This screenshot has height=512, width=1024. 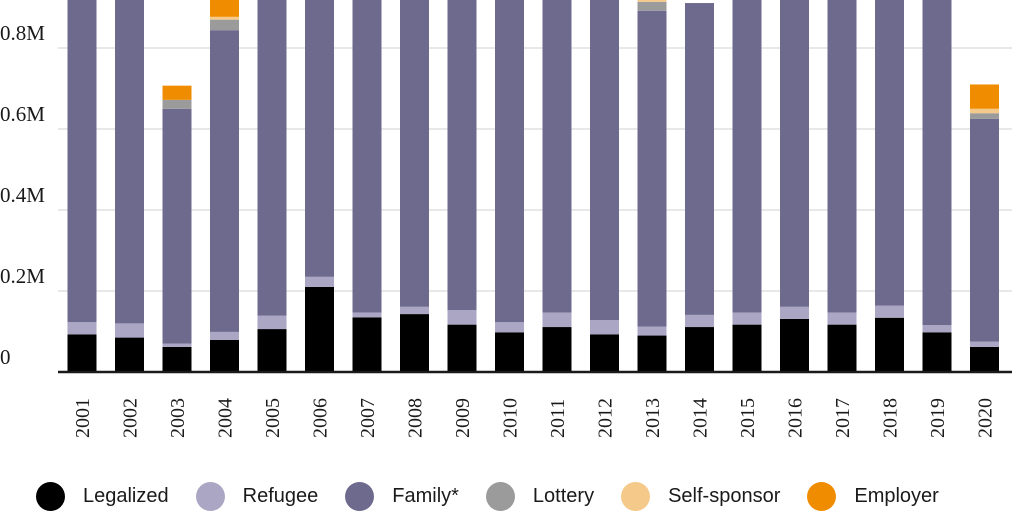 What do you see at coordinates (22, 33) in the screenshot?
I see `y-tick-label: 0.8M` at bounding box center [22, 33].